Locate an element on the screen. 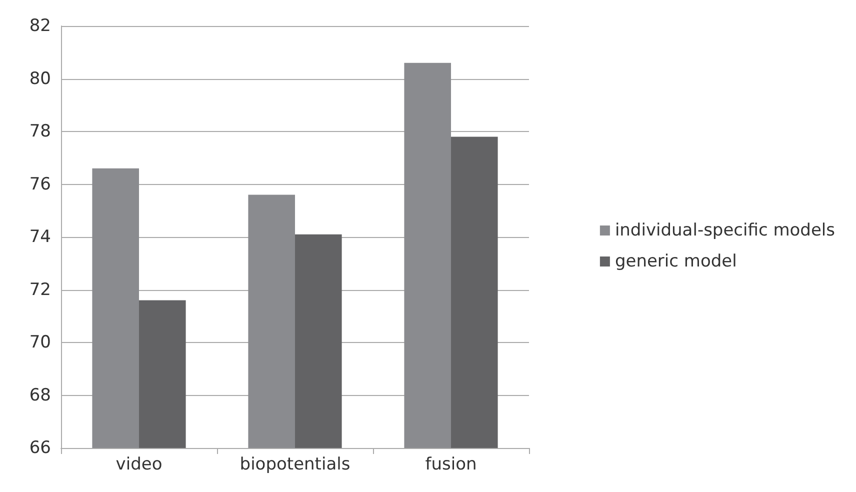 The width and height of the screenshot is (856, 492). x-tick-label: video is located at coordinates (139, 464).